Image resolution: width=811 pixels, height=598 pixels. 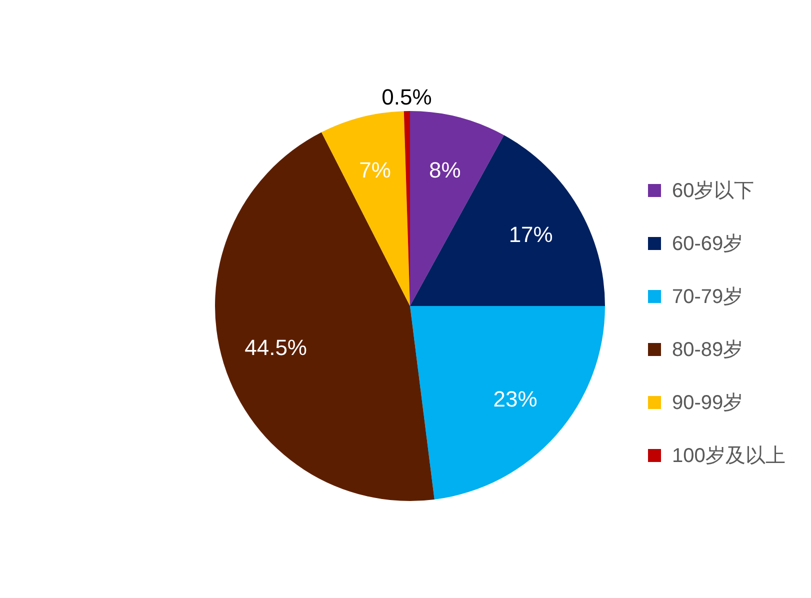 I want to click on legend-label: 100岁及以上, so click(x=729, y=456).